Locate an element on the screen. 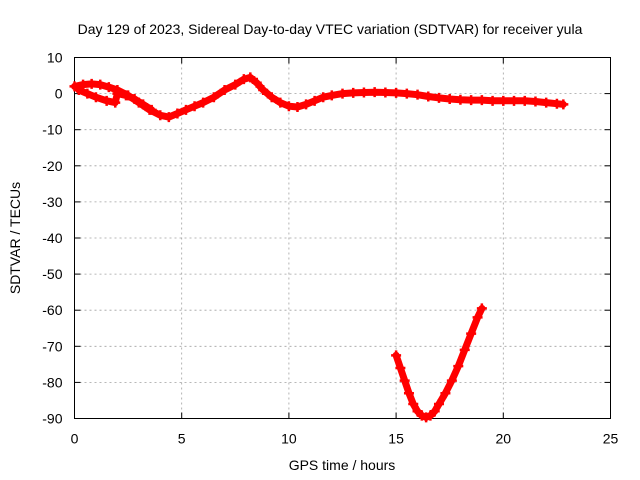 This screenshot has height=480, width=640. x-tick-label: 0 is located at coordinates (75, 439).